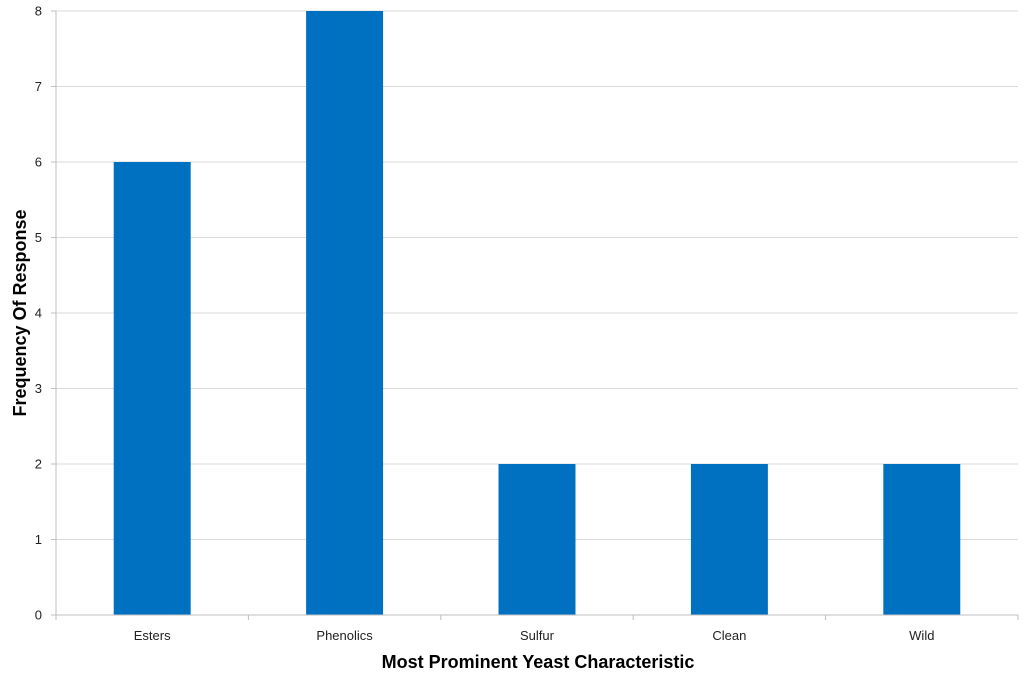  What do you see at coordinates (38, 86) in the screenshot?
I see `y-tick-label: 7` at bounding box center [38, 86].